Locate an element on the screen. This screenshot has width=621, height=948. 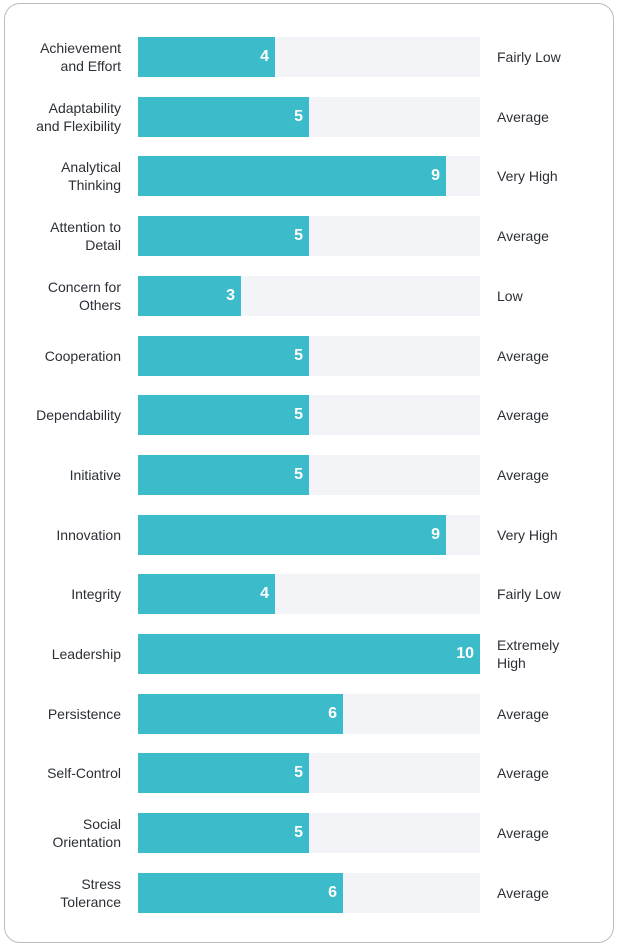
chart-row: Analytical Thinking 9 Very High is located at coordinates (310, 176).